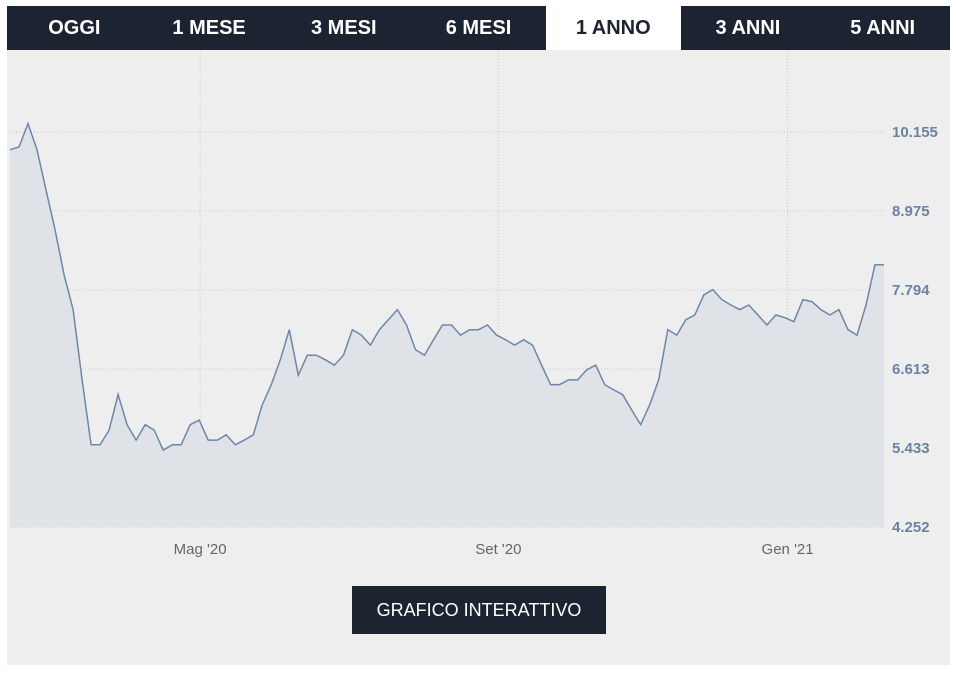 Image resolution: width=956 pixels, height=674 pixels. Describe the element at coordinates (911, 527) in the screenshot. I see `y-tick-label: 4.252` at that location.